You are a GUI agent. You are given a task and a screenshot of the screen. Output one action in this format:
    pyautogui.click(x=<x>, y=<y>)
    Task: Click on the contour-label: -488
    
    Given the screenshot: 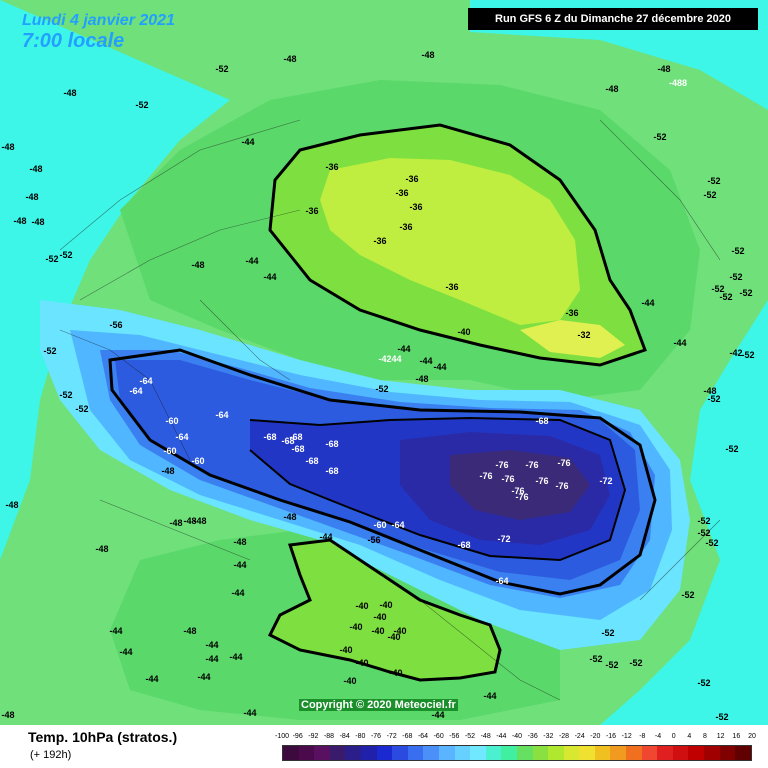 What is the action you would take?
    pyautogui.click(x=678, y=83)
    